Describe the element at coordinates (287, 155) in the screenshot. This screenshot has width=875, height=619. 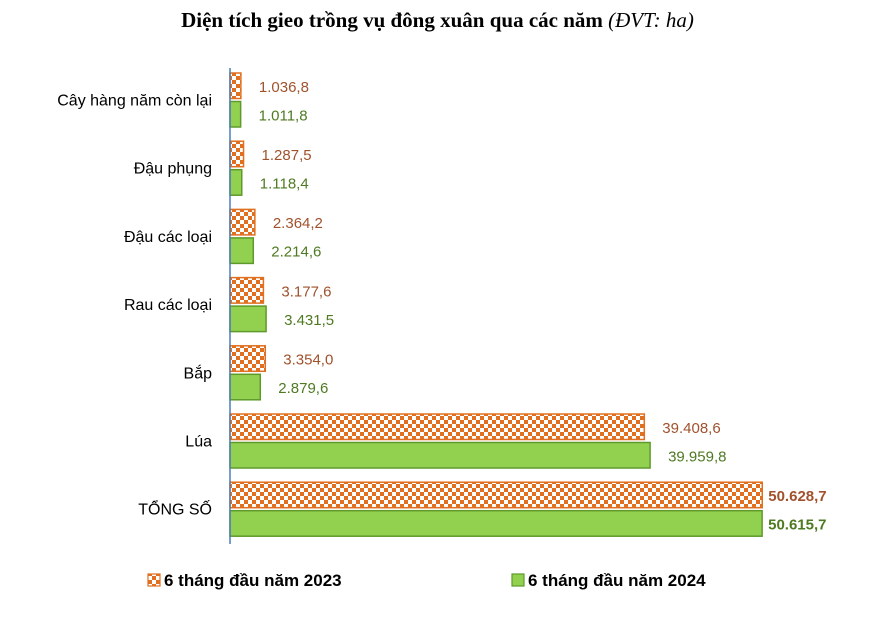
I see `value-label-2023: 1.287,5` at that location.